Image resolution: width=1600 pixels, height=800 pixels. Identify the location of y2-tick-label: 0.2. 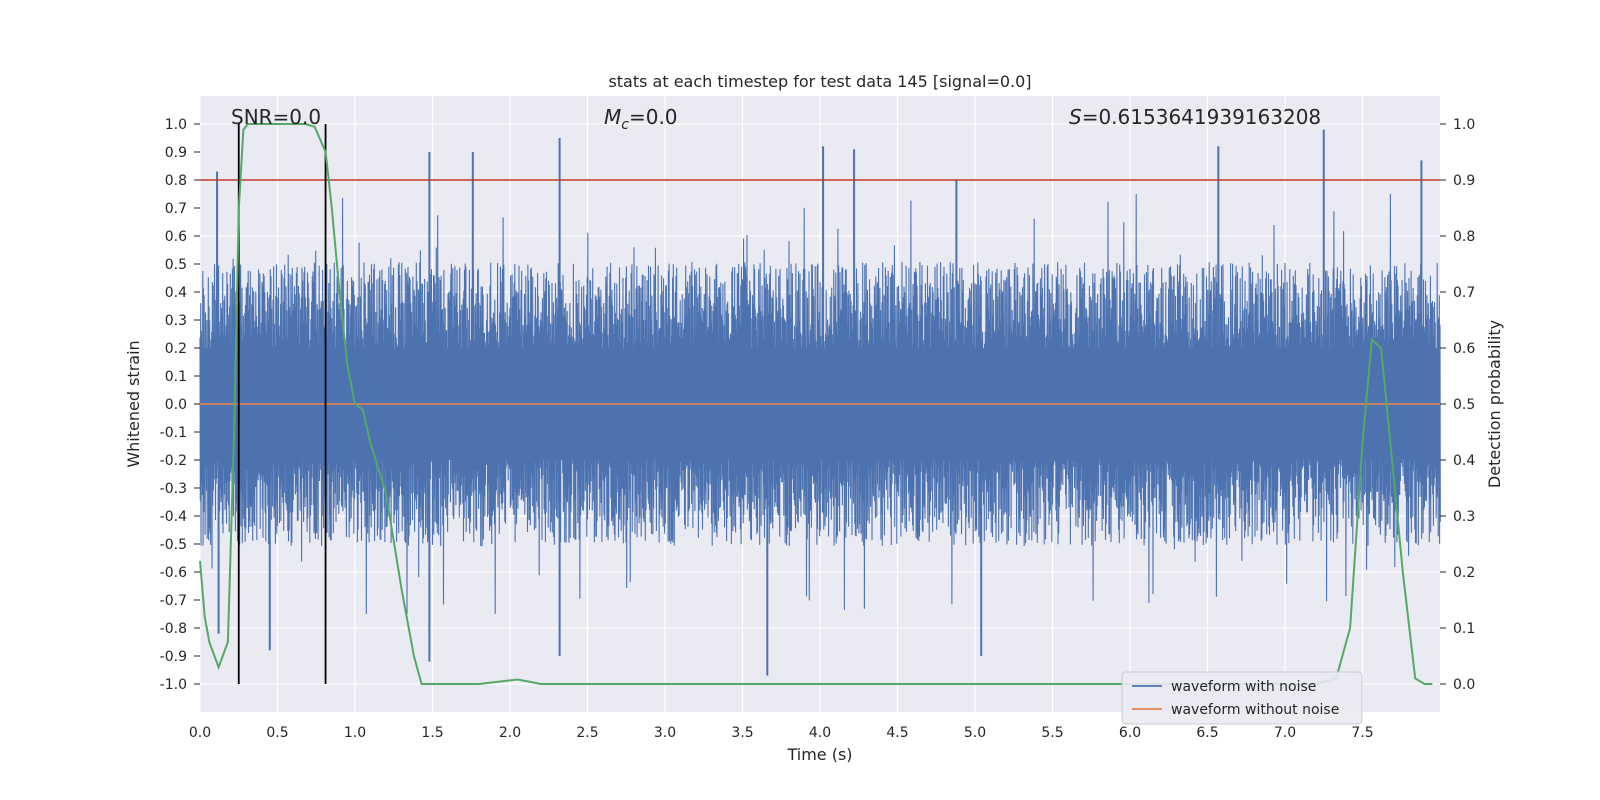
(1464, 573).